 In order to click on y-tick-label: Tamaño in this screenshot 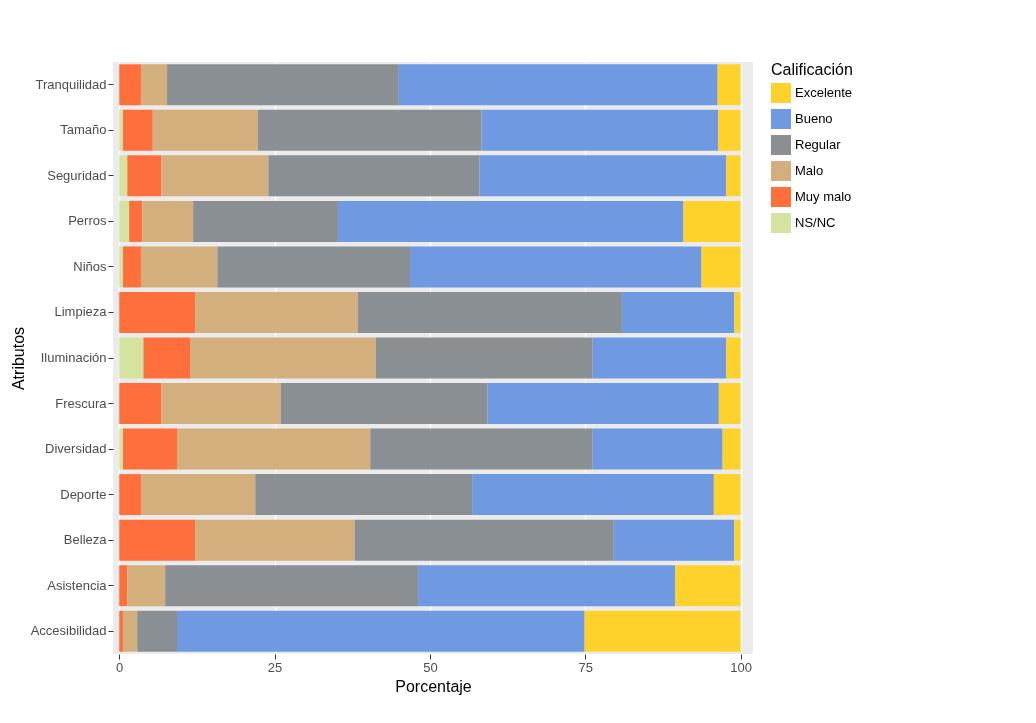, I will do `click(83, 130)`.